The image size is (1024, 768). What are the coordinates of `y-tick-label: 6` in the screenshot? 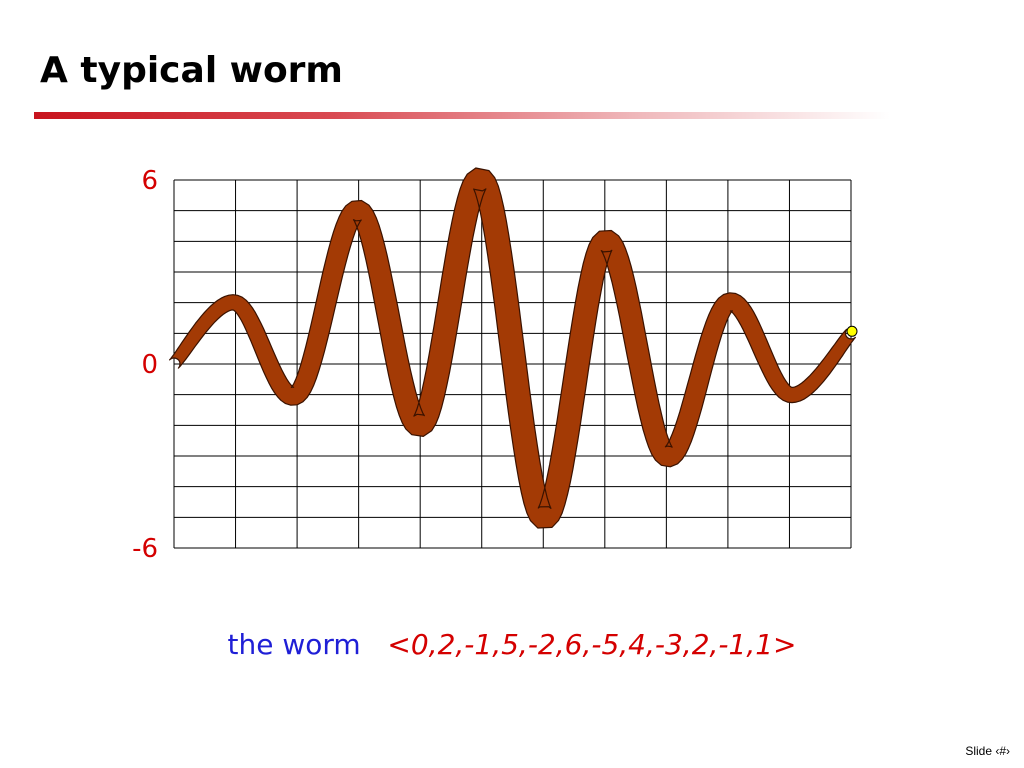 It's located at (149, 181).